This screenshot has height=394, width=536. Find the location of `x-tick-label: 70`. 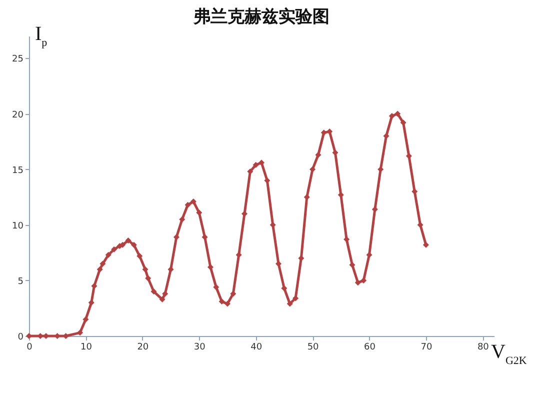

x-tick-label: 70 is located at coordinates (426, 347).